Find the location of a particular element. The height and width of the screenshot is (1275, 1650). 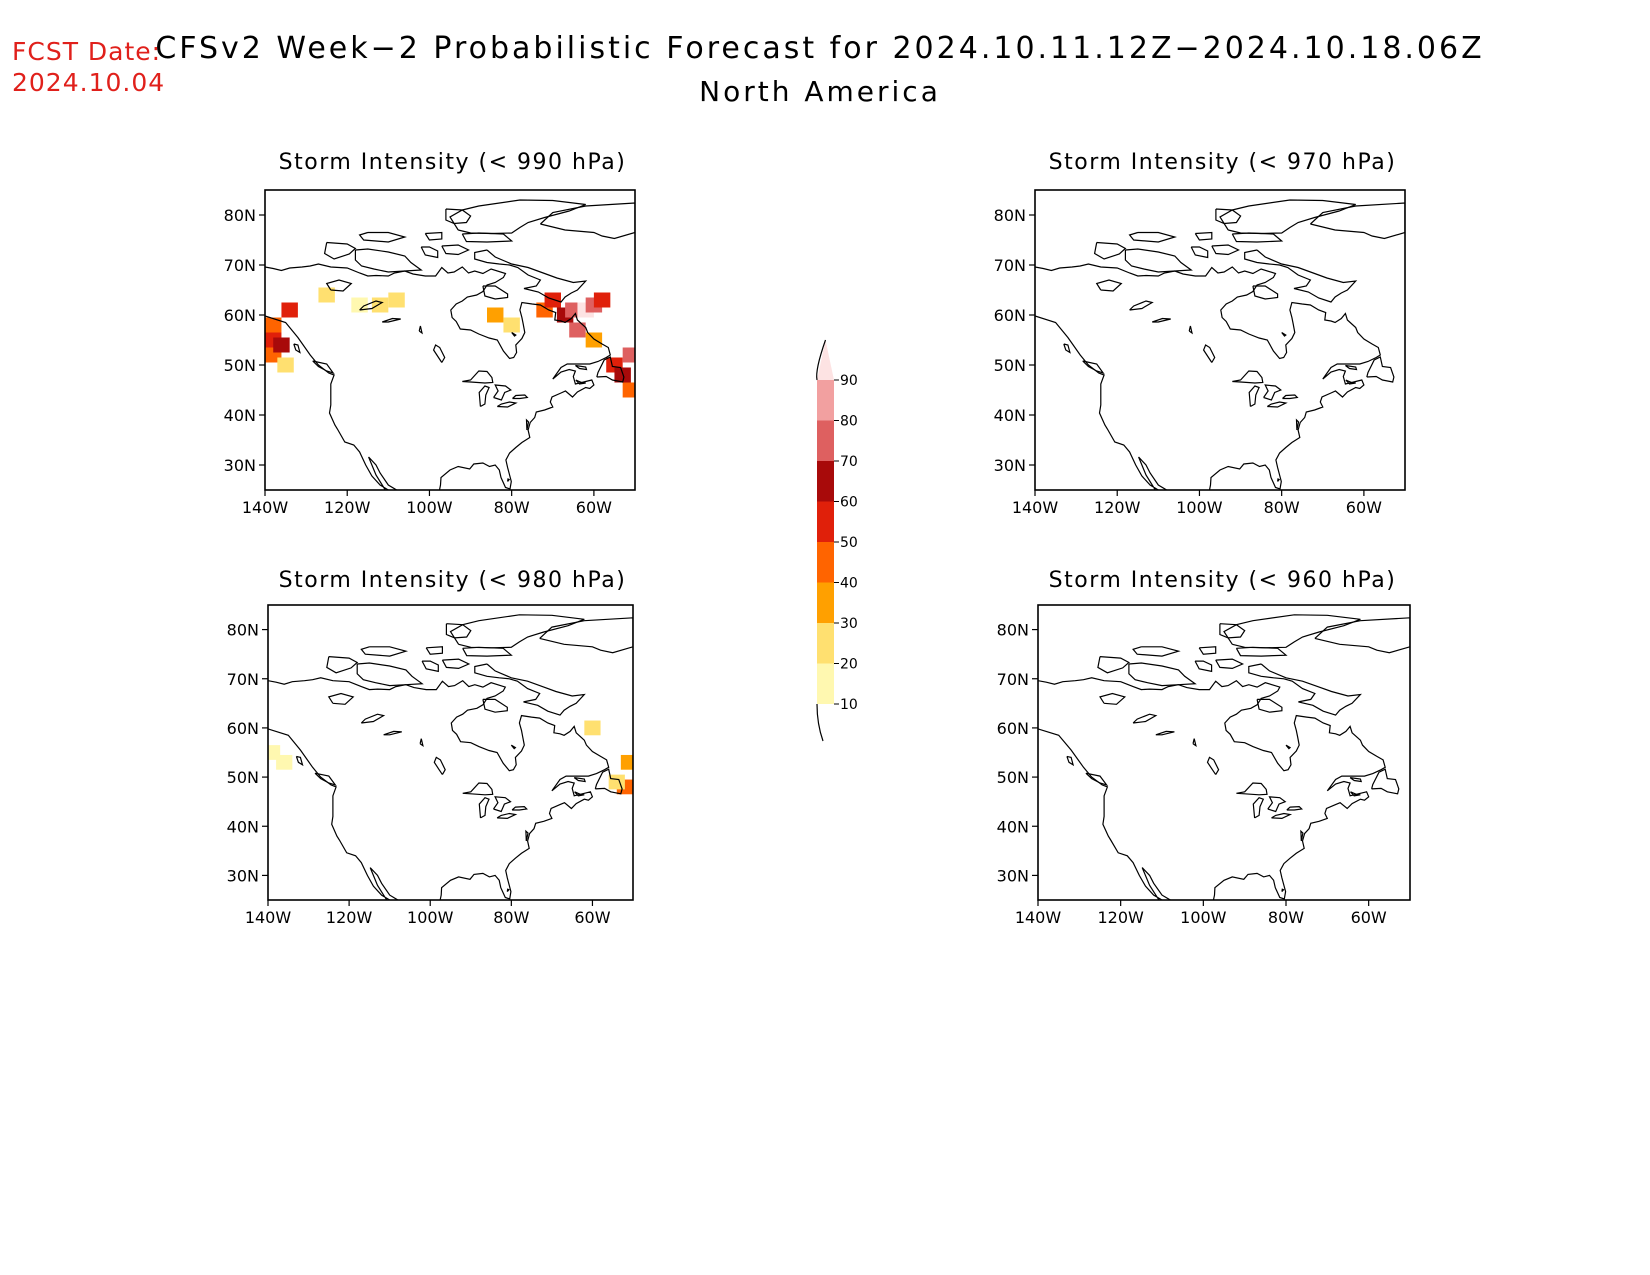

lat-tick-label: 70N is located at coordinates (243, 679).